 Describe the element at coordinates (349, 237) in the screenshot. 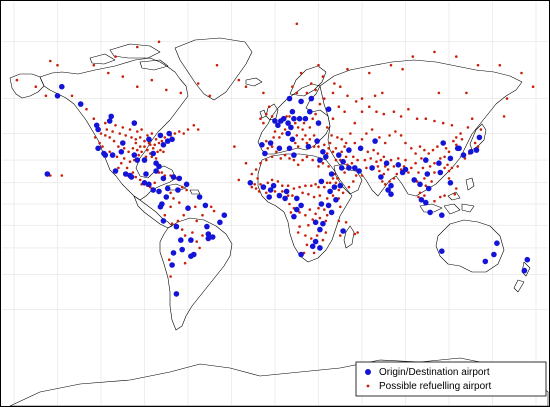

I see `coast-madagascar` at that location.